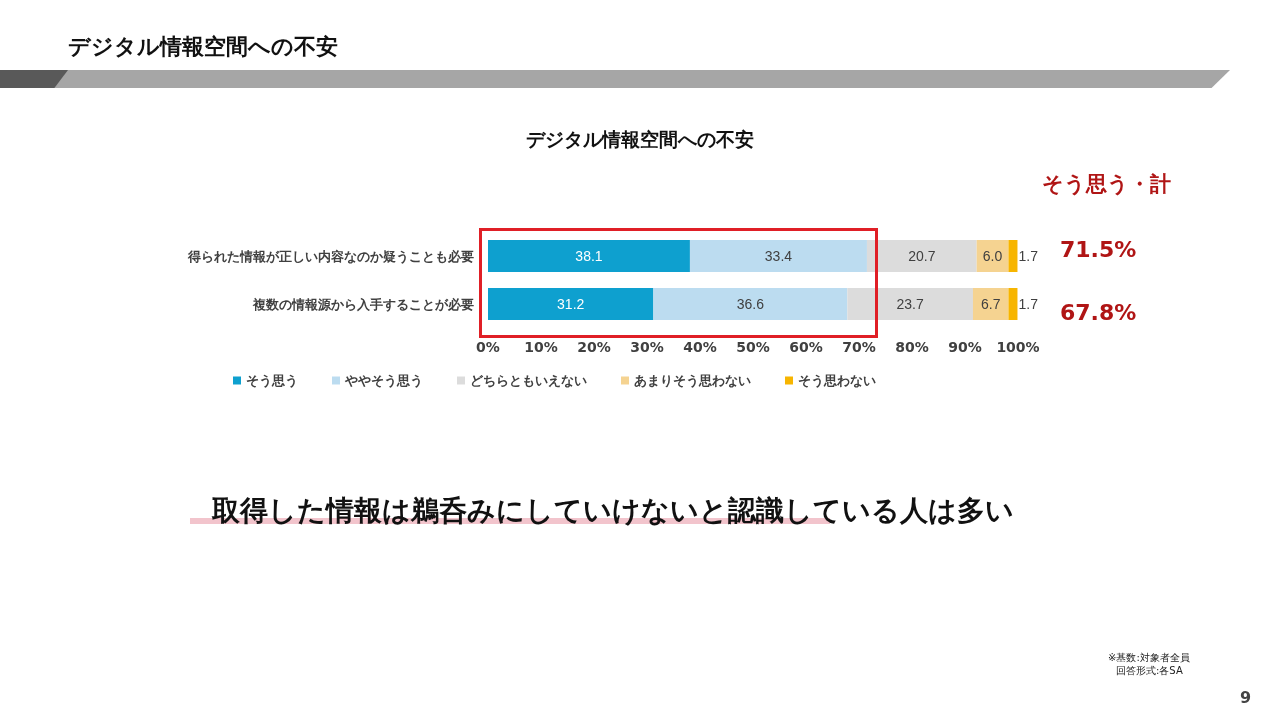  I want to click on data-label: 23.7, so click(910, 304).